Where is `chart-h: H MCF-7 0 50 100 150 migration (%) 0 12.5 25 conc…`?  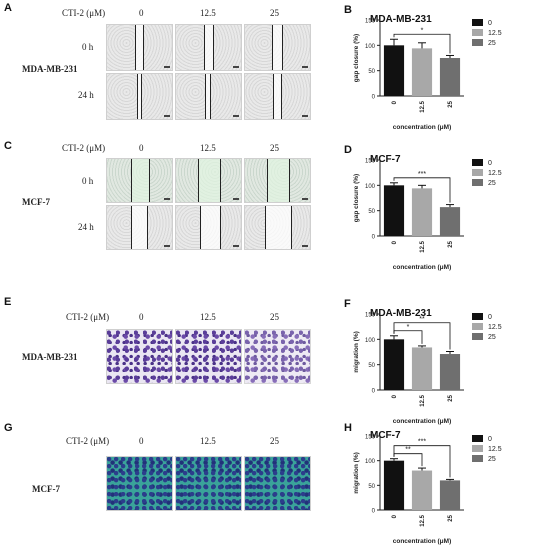
chart-h: H MCF-7 0 50 100 150 migration (%) 0 12.5 25 conc… is located at coordinates (437, 483).